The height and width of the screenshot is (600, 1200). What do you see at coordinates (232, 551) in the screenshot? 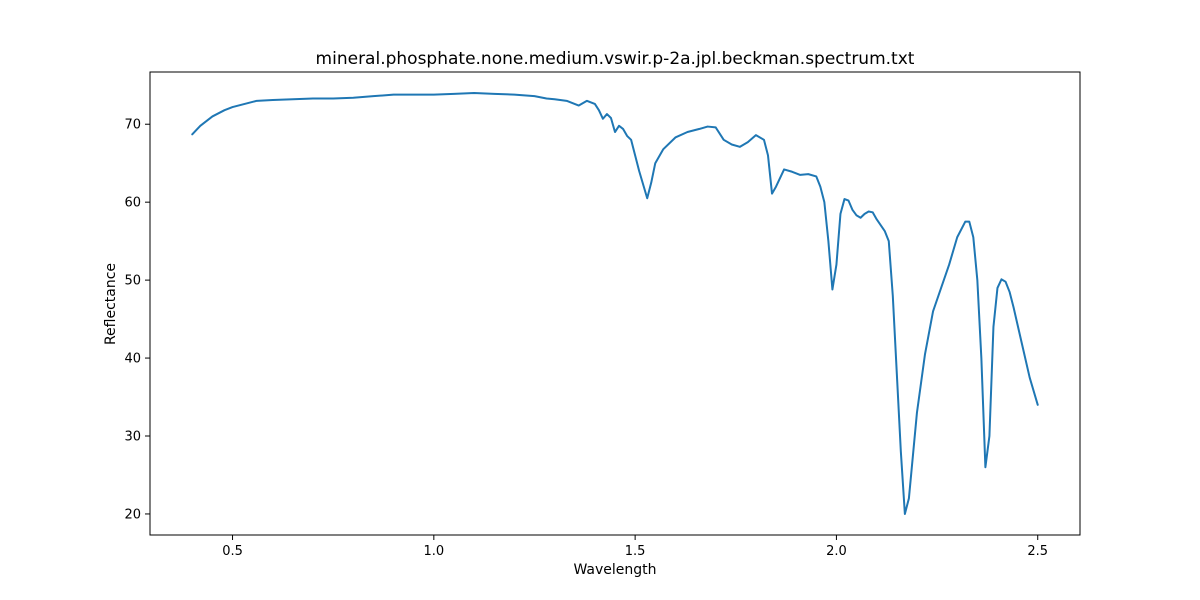
I see `x-tick-label: 0.5` at bounding box center [232, 551].